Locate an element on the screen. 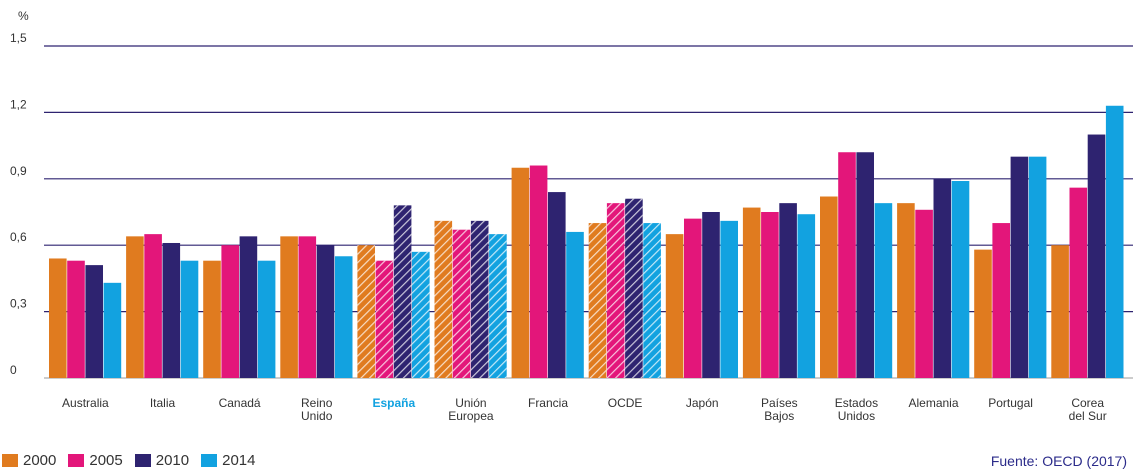 Image resolution: width=1133 pixels, height=473 pixels. legend-item-2014: 2014 is located at coordinates (228, 460).